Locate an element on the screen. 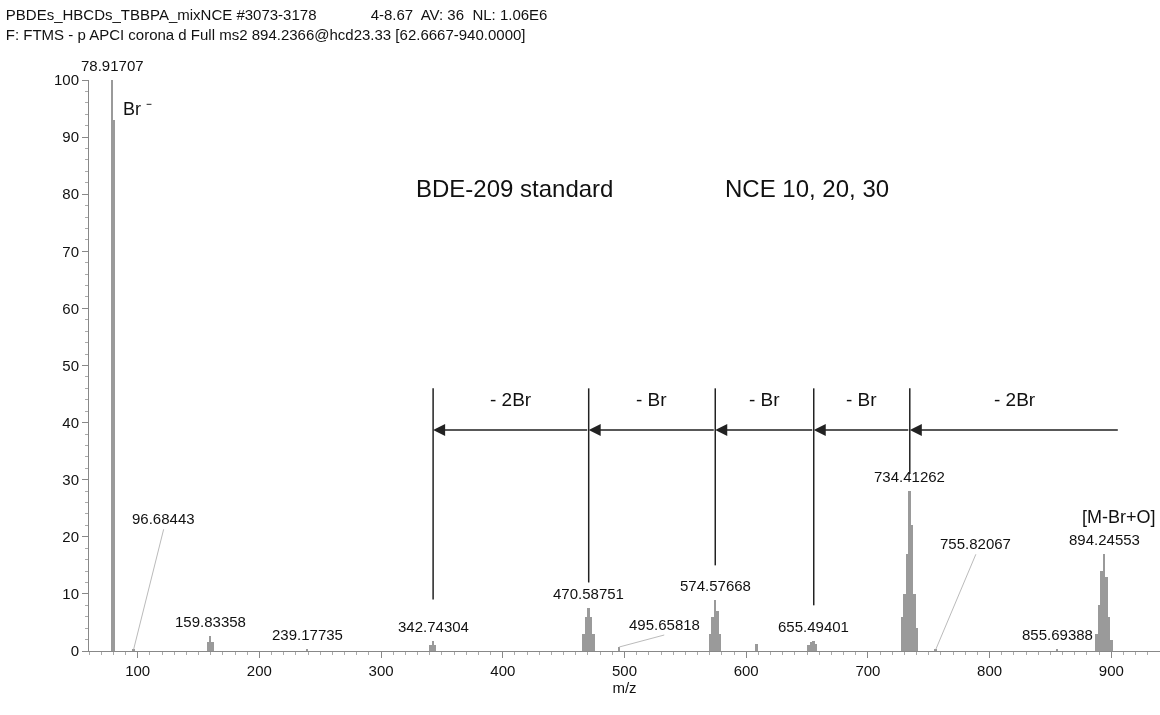 The width and height of the screenshot is (1160, 715). annotation: 239.17735 is located at coordinates (307, 634).